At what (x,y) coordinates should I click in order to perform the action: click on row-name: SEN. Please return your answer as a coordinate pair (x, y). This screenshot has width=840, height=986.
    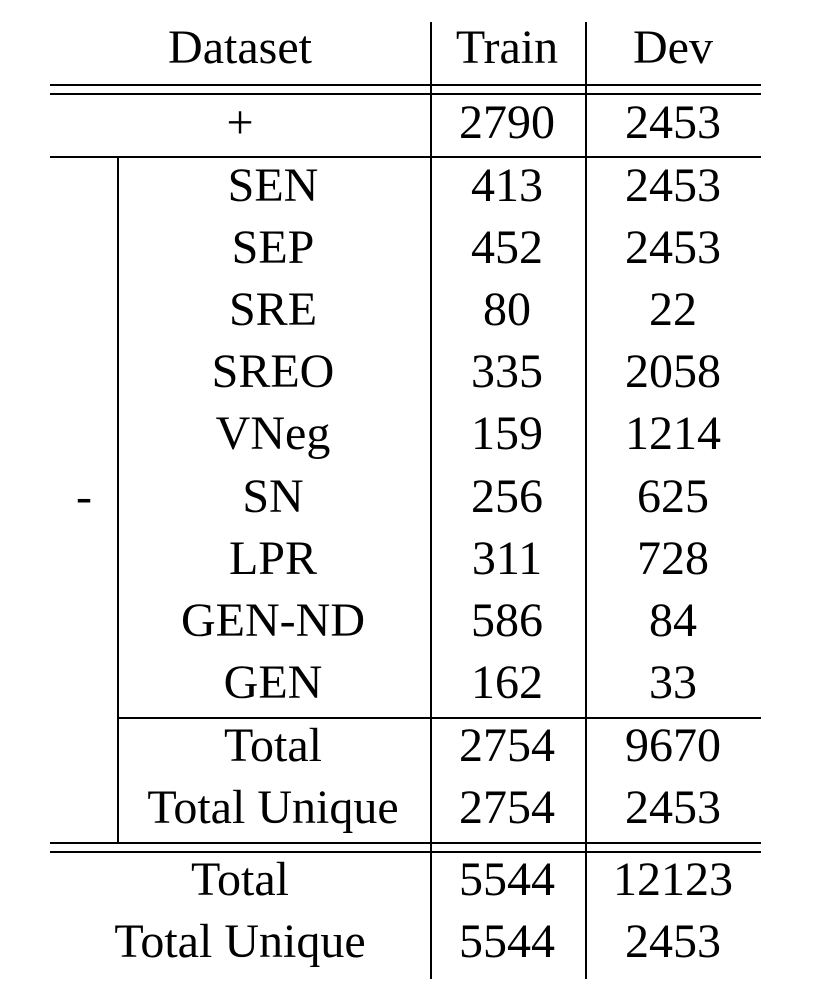
    Looking at the image, I should click on (273, 185).